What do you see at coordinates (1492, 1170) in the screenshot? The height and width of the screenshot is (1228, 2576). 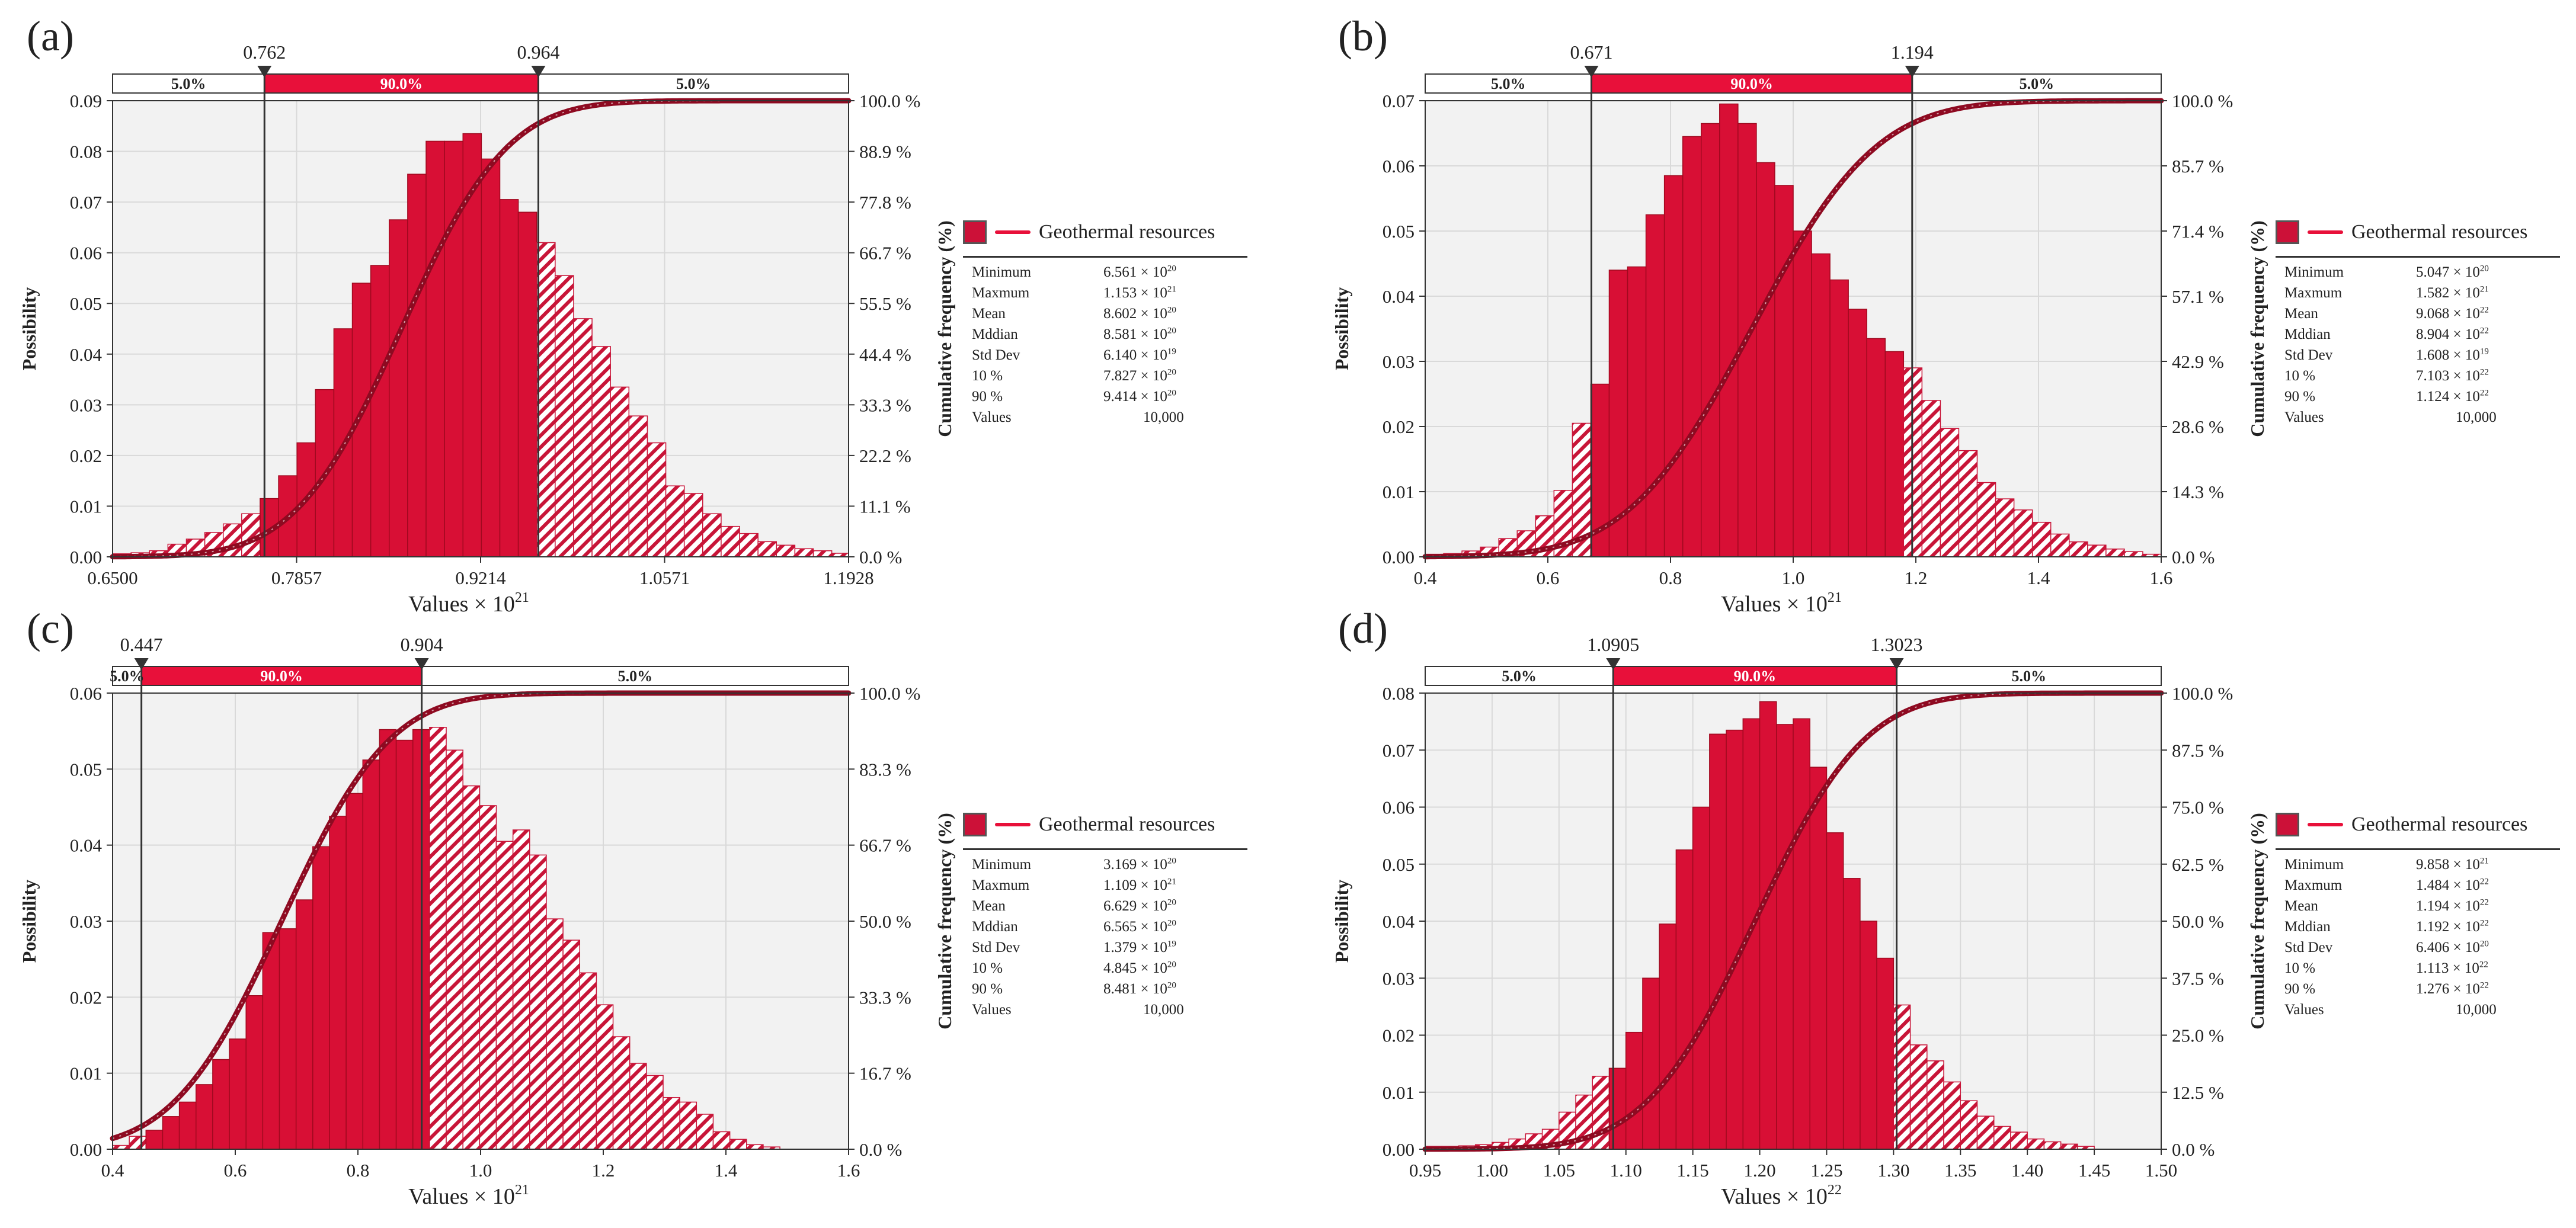 I see `x-tick-label: 1.00` at bounding box center [1492, 1170].